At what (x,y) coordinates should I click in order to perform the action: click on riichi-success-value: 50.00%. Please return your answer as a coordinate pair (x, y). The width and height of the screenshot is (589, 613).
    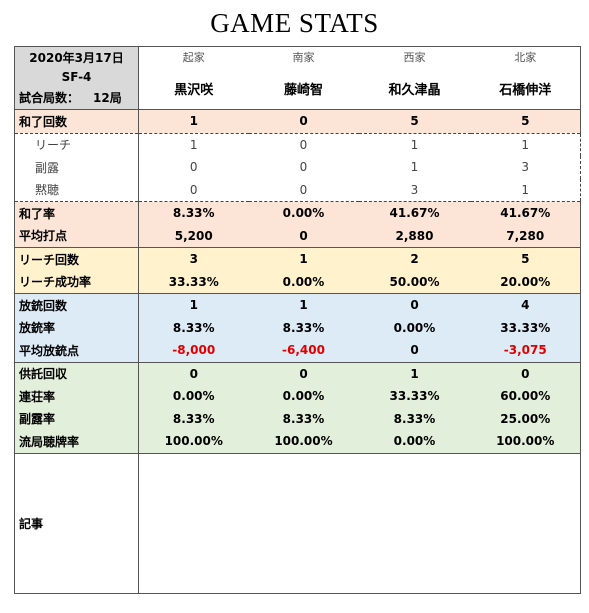
    Looking at the image, I should click on (414, 282).